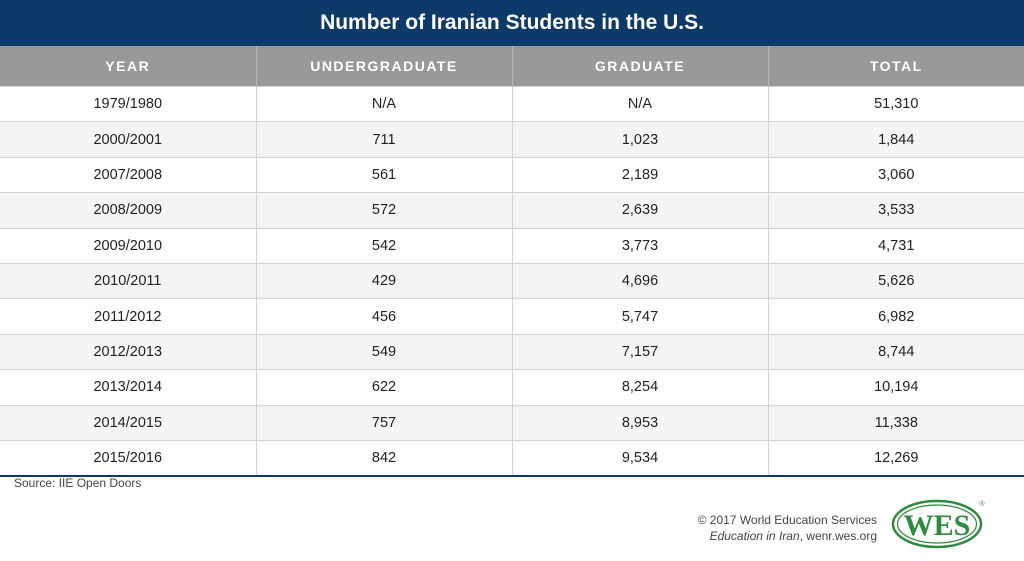  I want to click on cell-undergraduate: 456, so click(383, 316).